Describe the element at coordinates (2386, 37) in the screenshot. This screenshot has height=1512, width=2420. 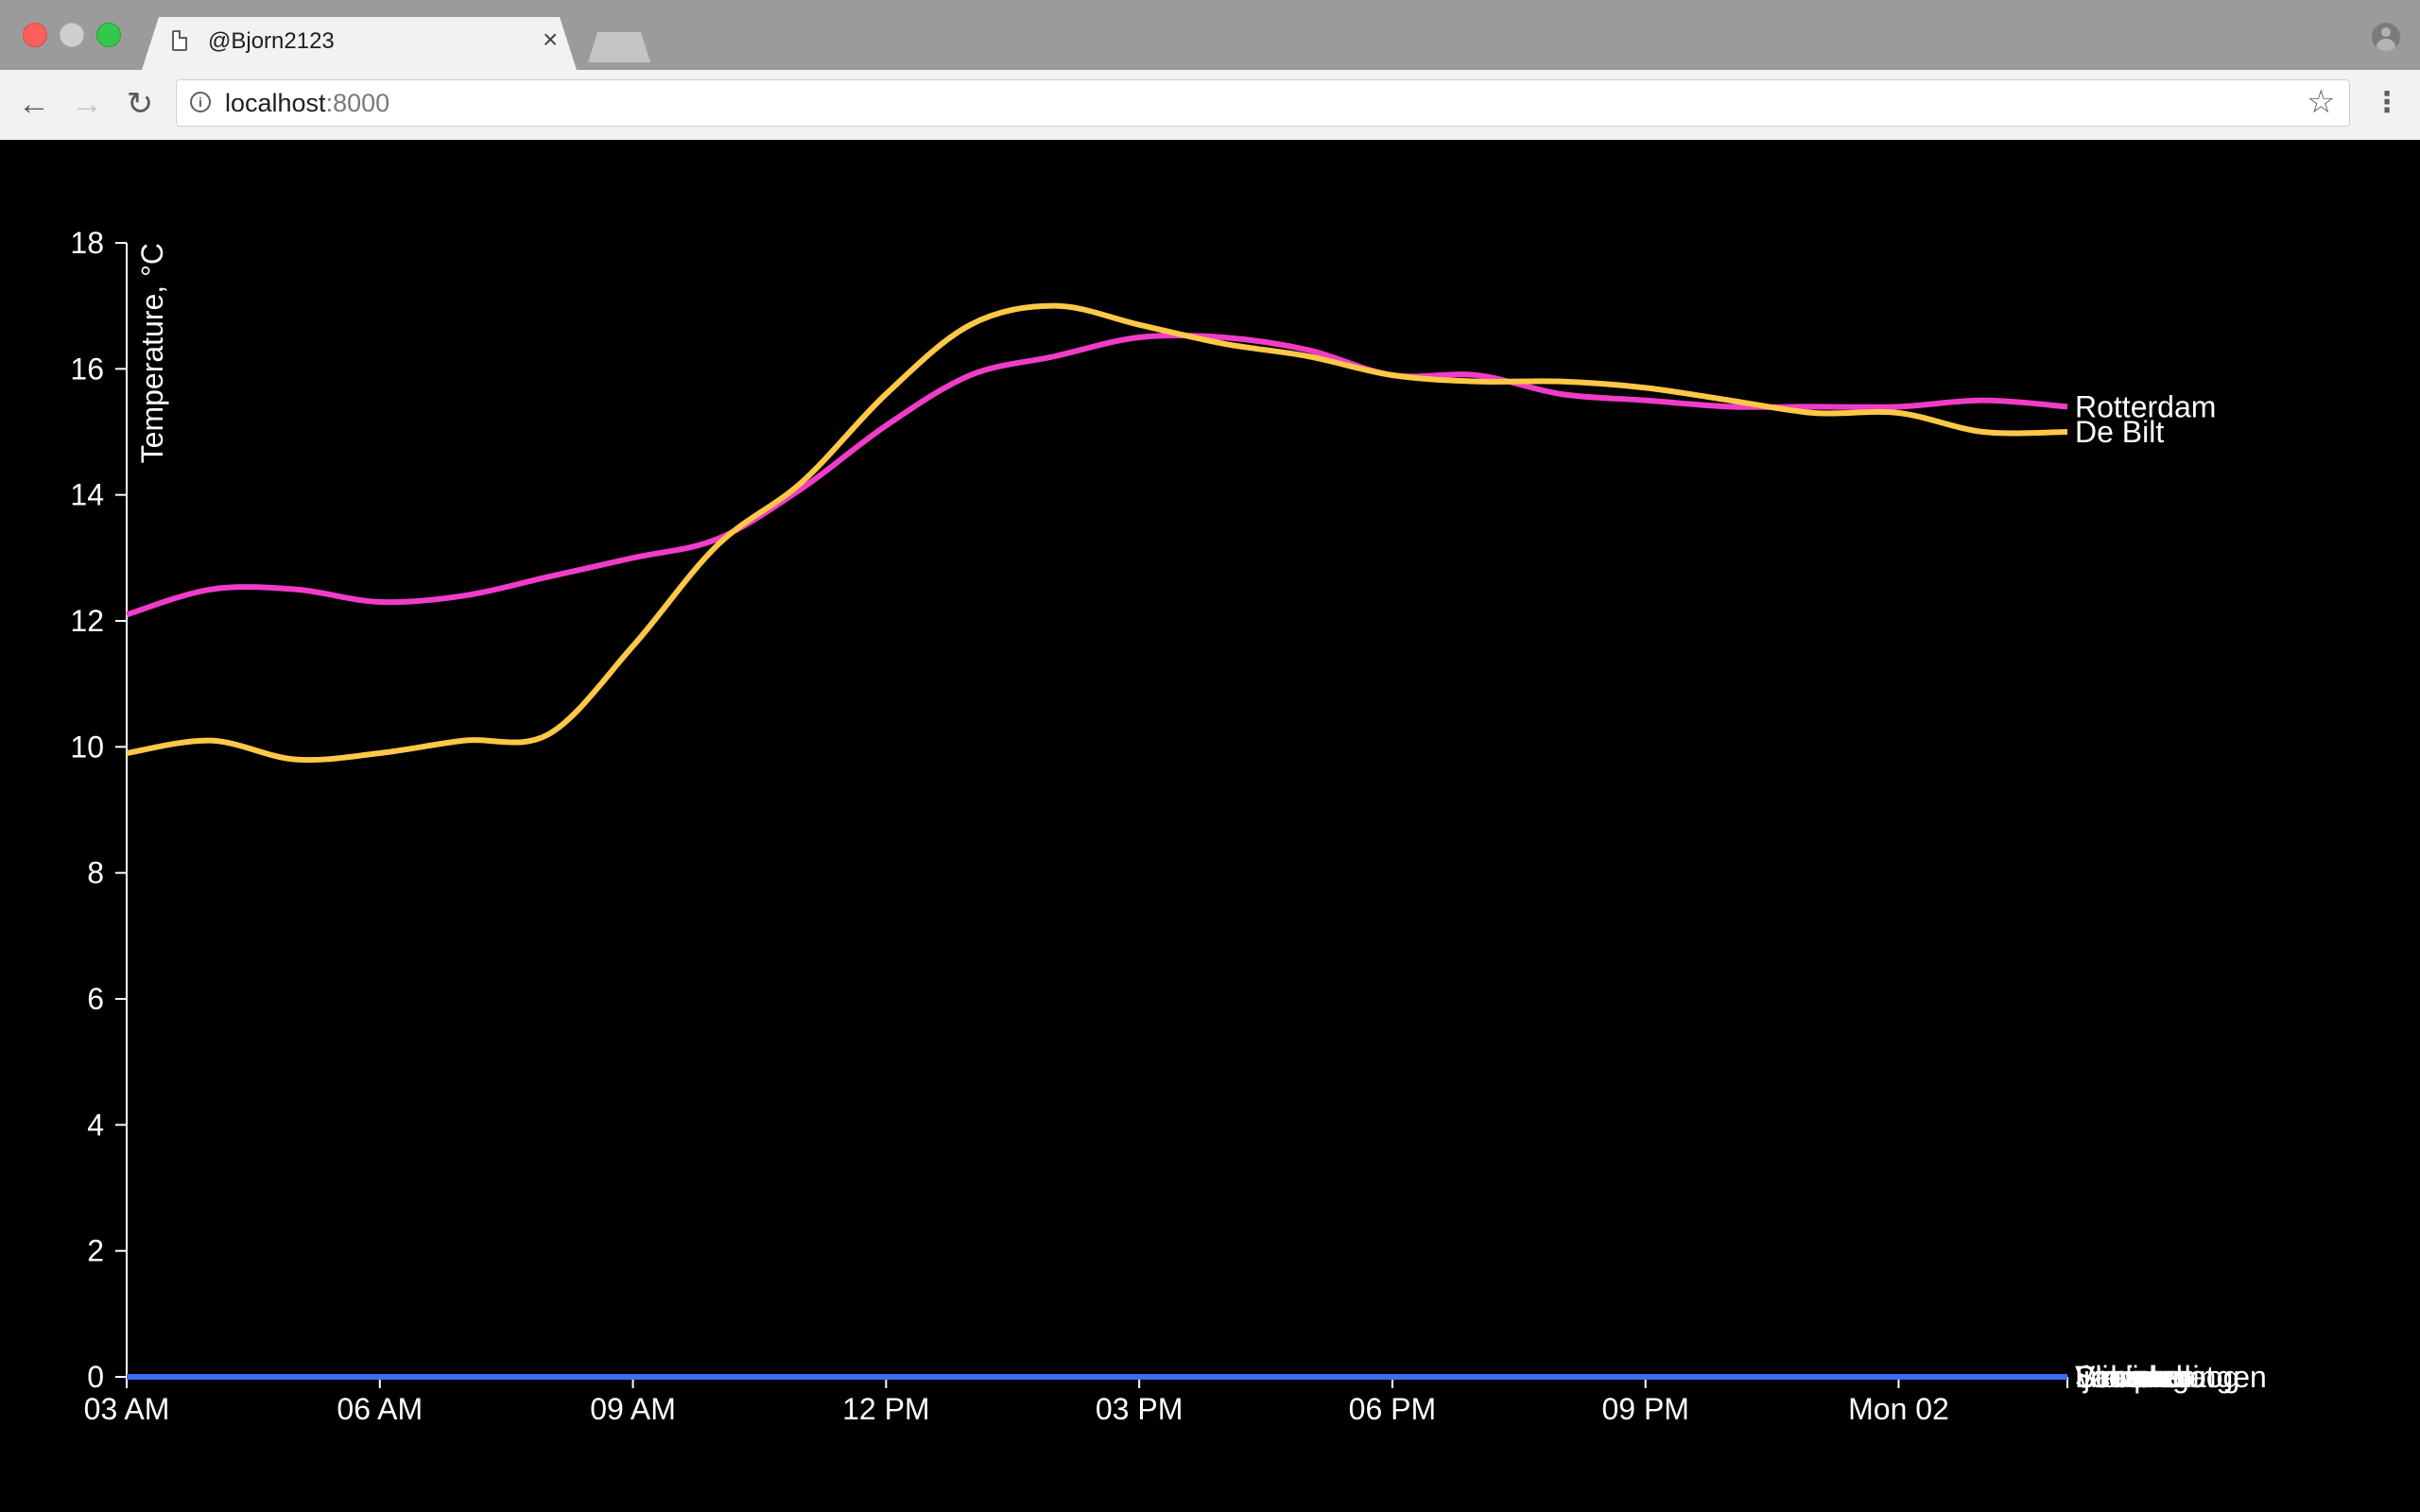
I see `profile-icon` at that location.